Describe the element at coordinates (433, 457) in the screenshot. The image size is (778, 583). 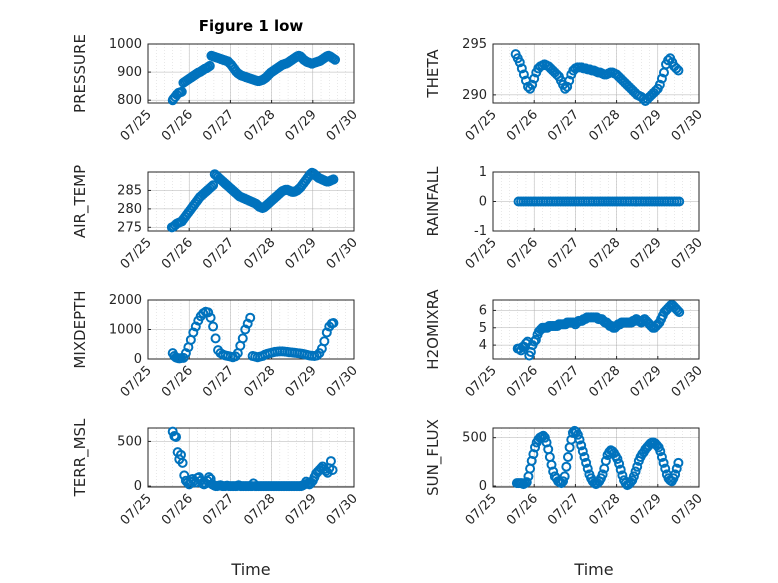
I see `y-axis-label: SUN_FLUX` at that location.